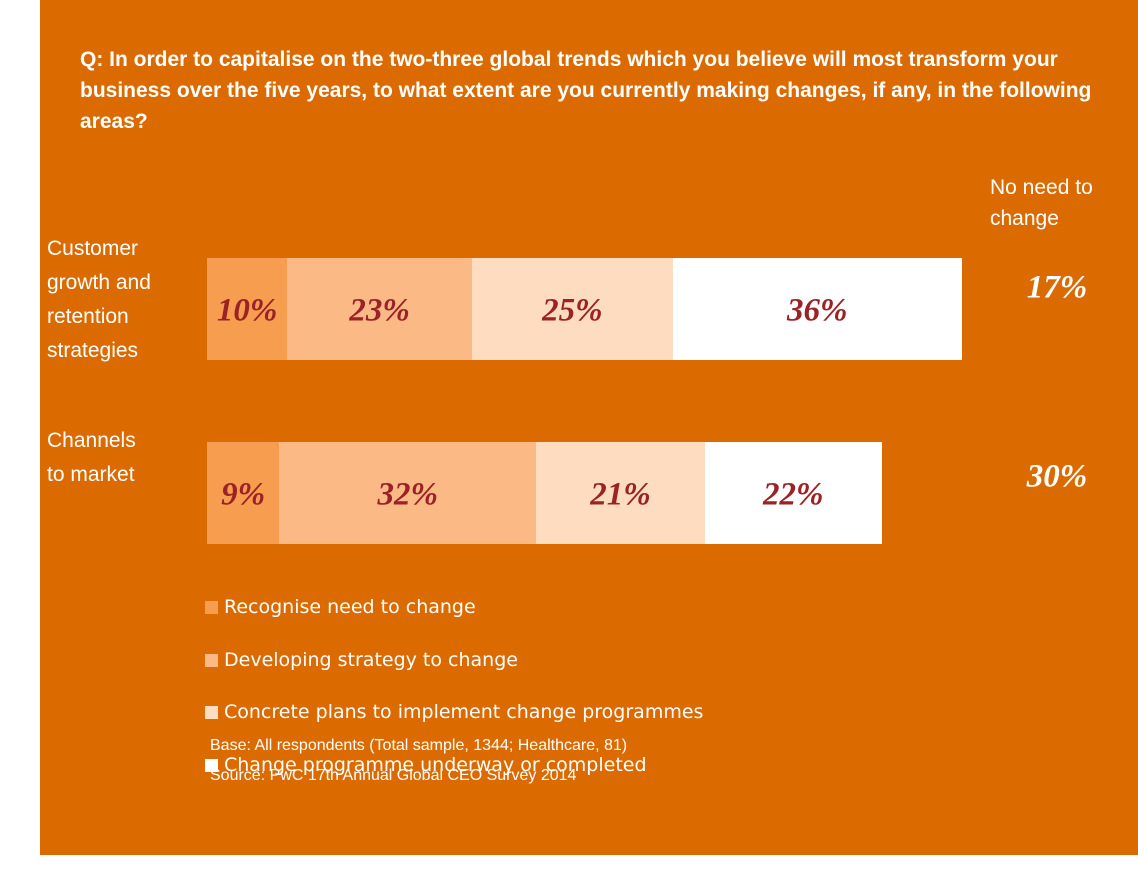 This screenshot has width=1138, height=879. I want to click on data-label: 25%, so click(572, 310).